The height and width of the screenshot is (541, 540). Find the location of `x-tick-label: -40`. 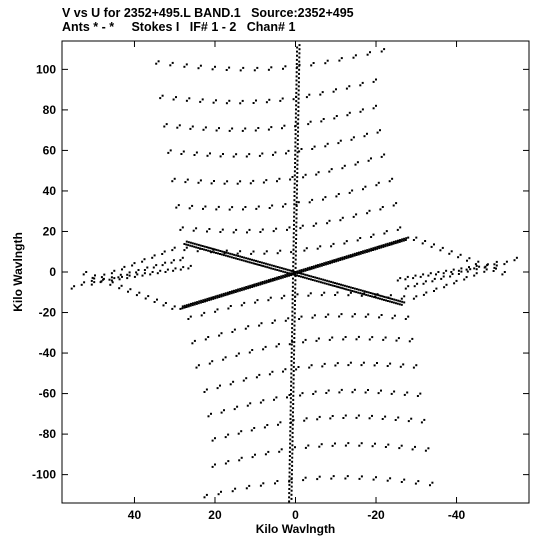

x-tick-label: -40 is located at coordinates (457, 515).